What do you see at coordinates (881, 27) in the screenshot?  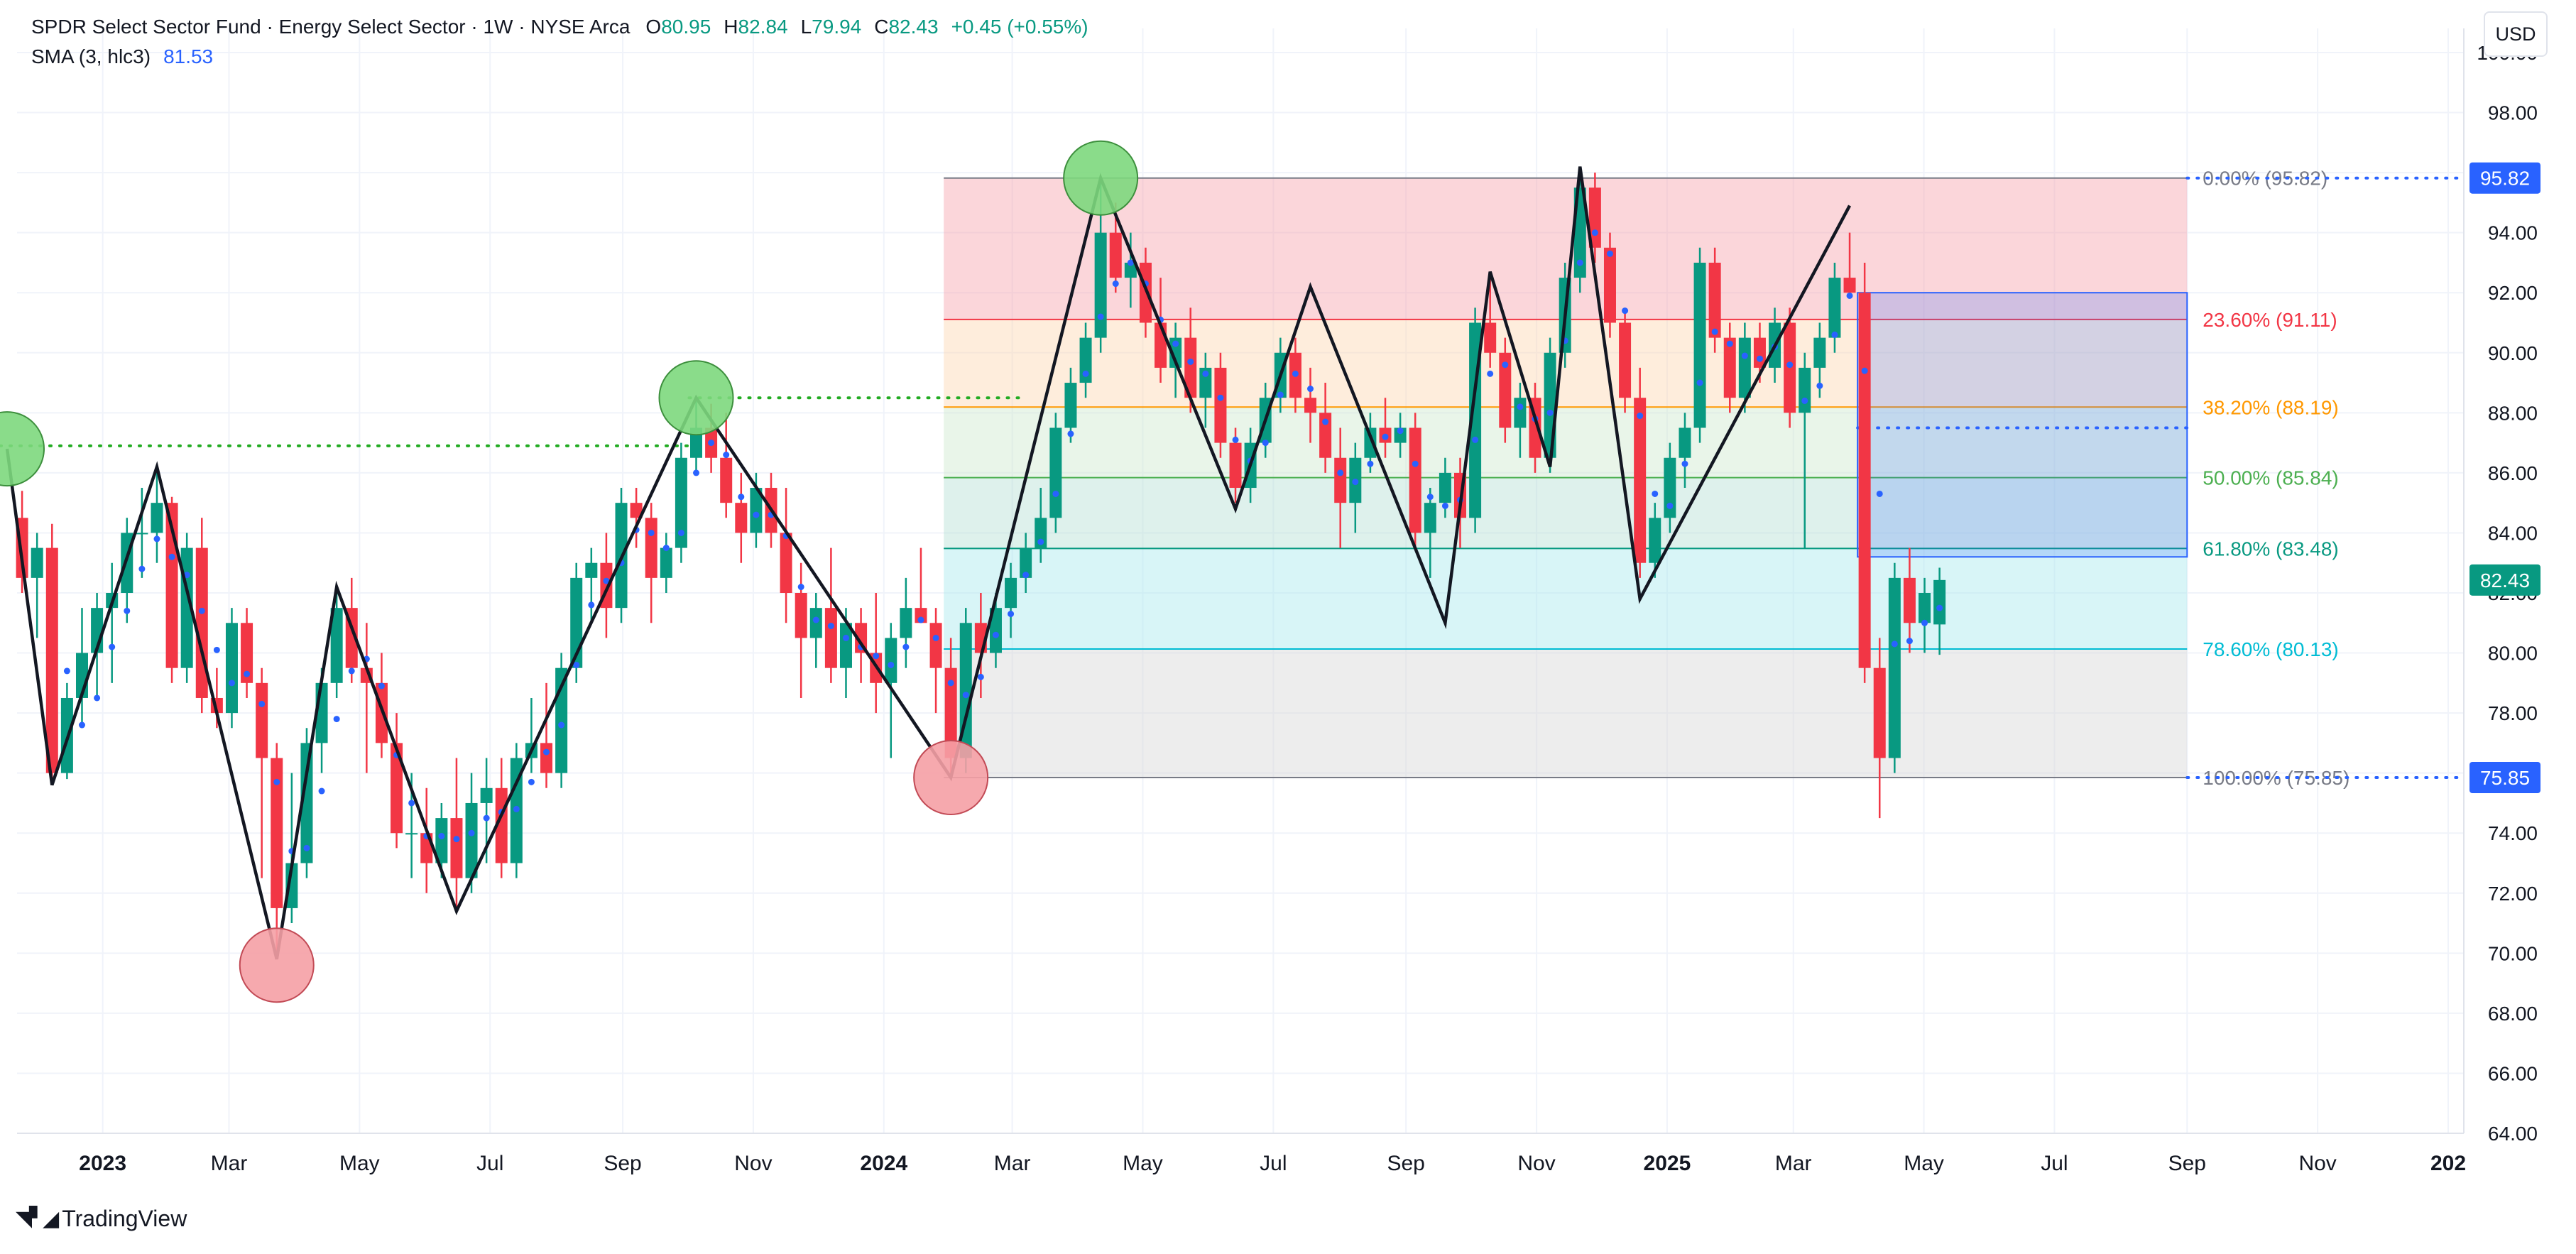 I see `close-label: C` at bounding box center [881, 27].